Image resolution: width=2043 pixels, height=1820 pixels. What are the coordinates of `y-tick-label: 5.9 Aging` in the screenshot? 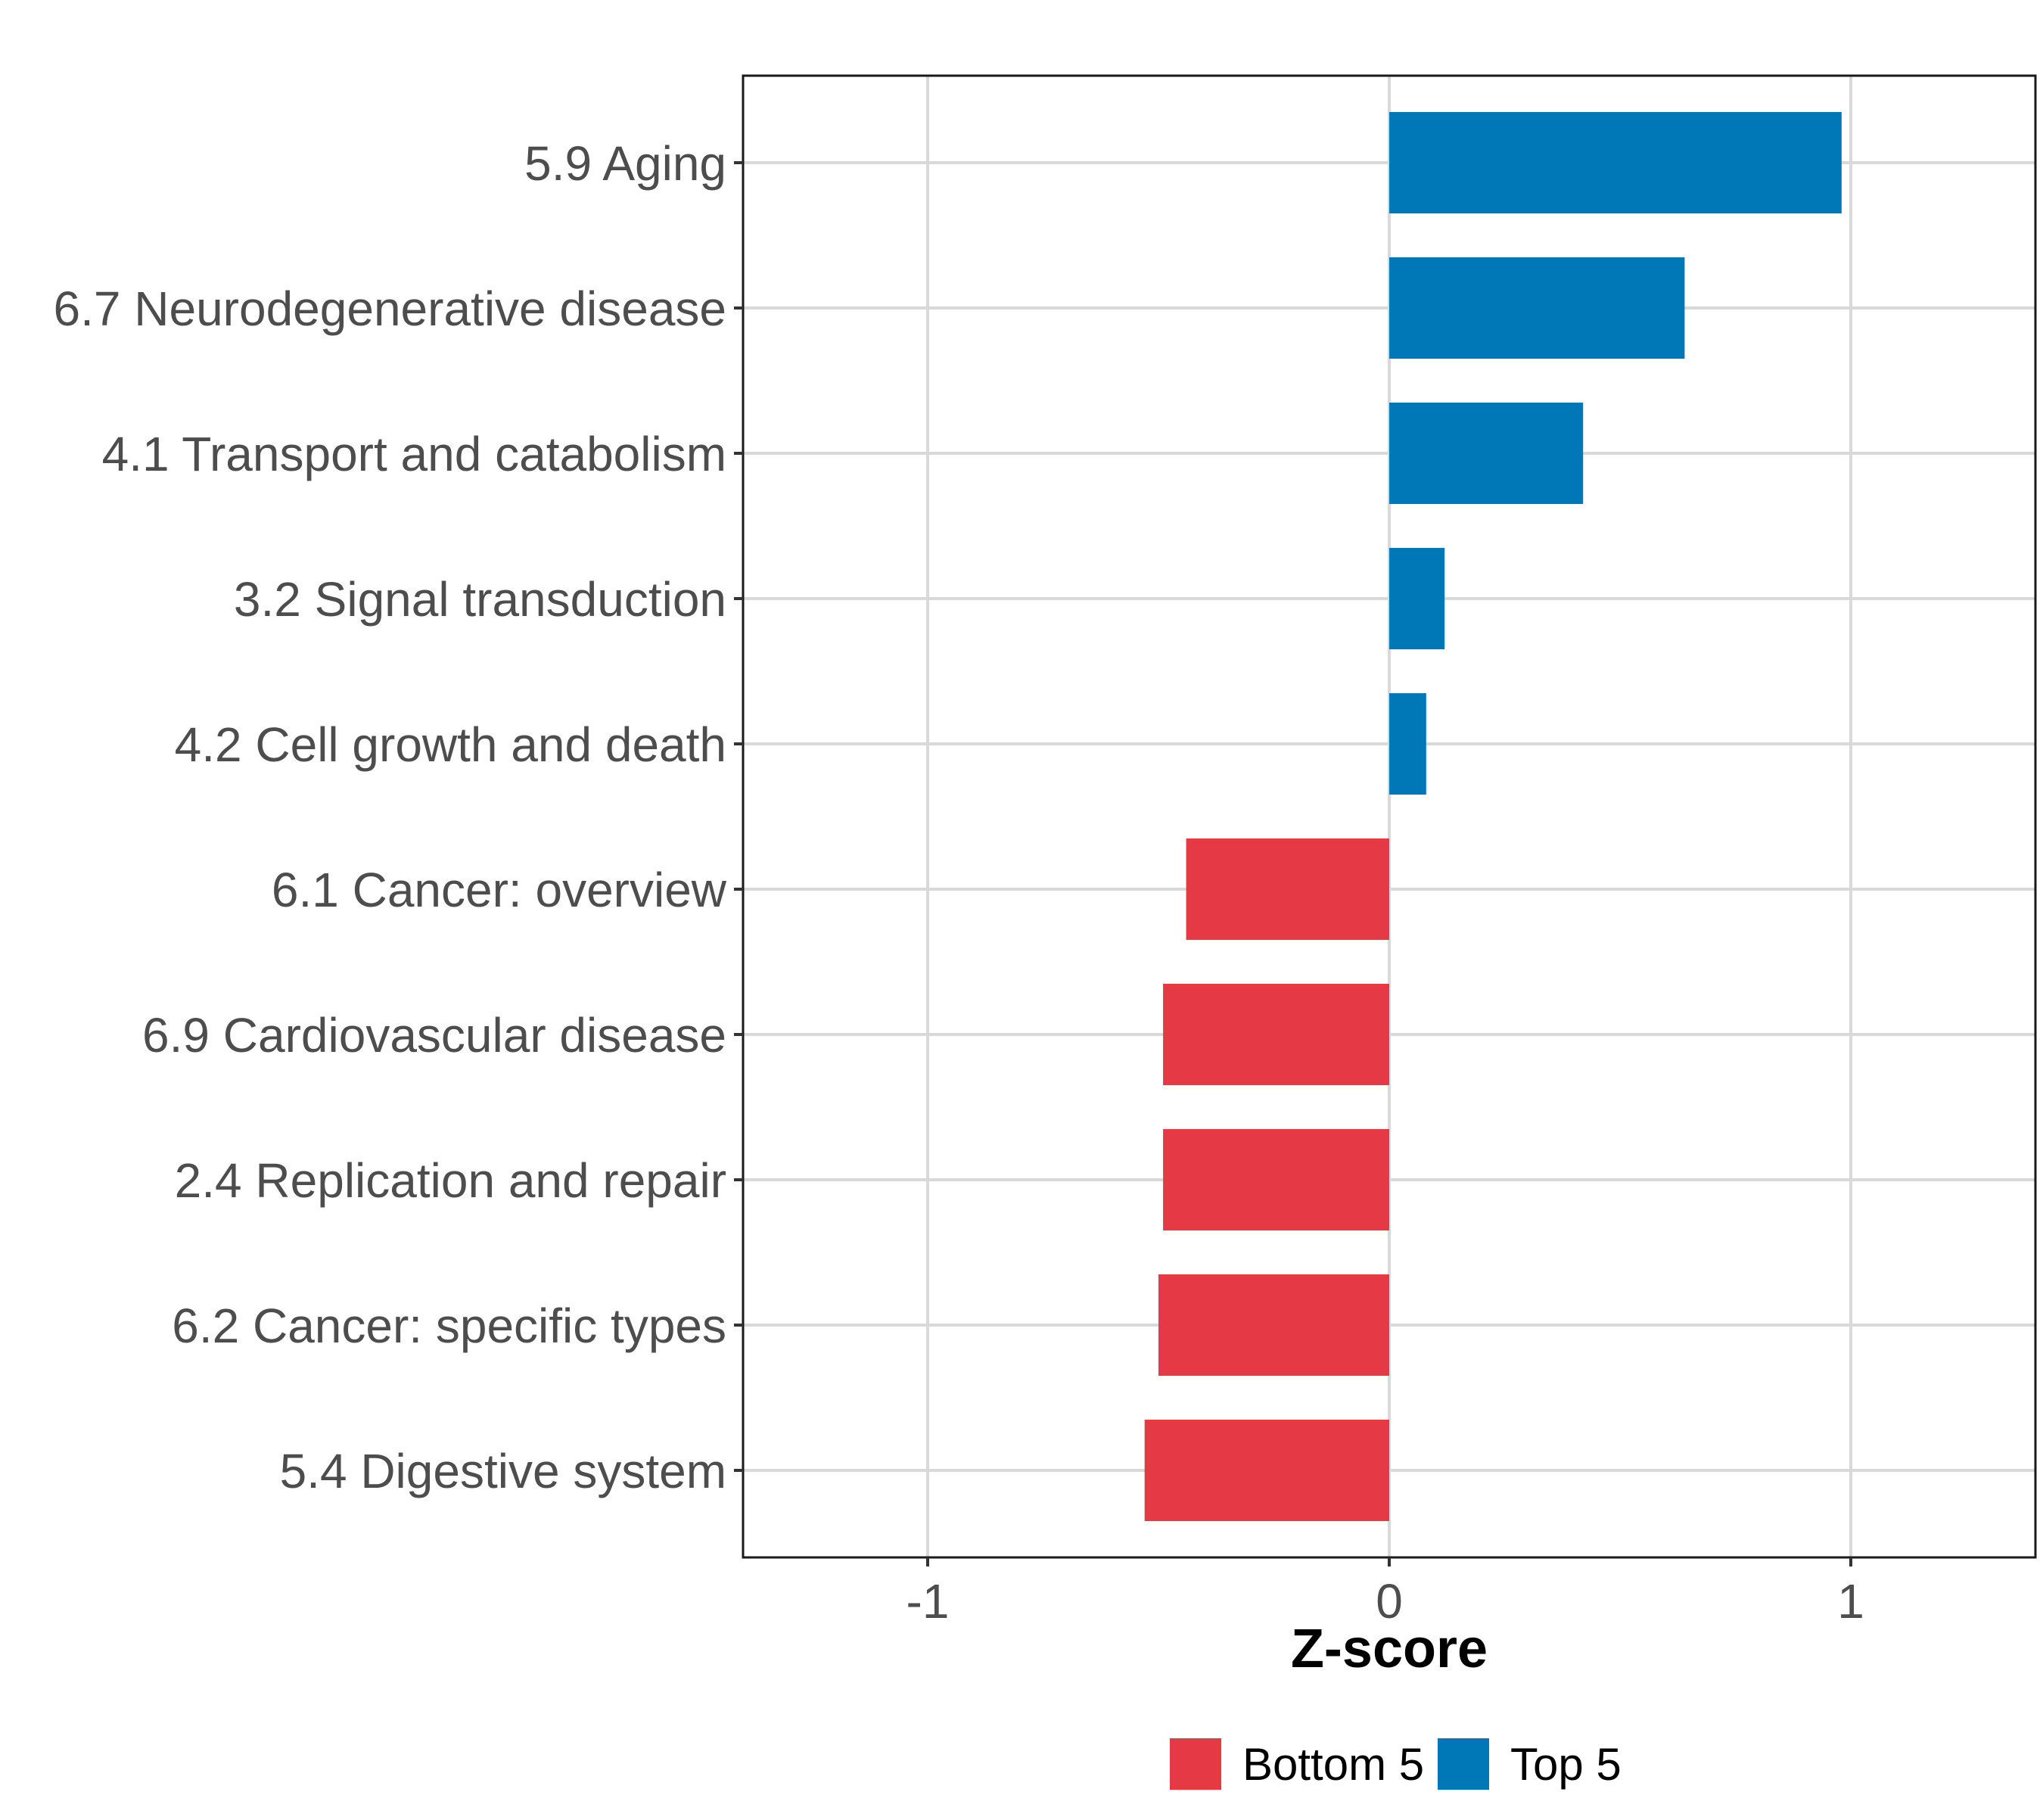 It's located at (625, 163).